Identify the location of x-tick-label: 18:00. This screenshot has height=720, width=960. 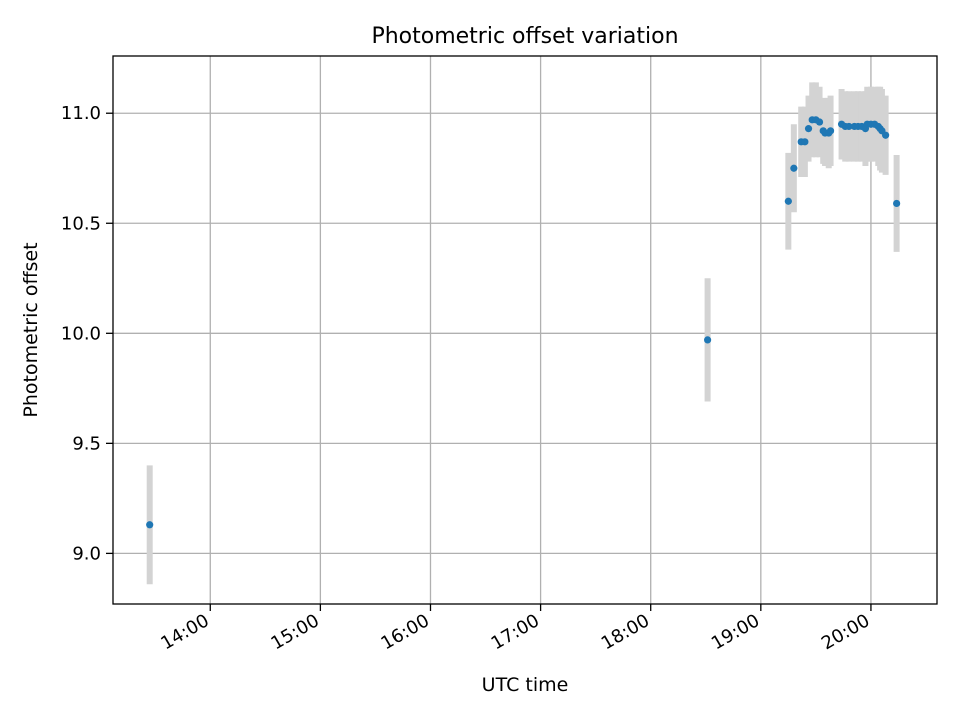
(625, 632).